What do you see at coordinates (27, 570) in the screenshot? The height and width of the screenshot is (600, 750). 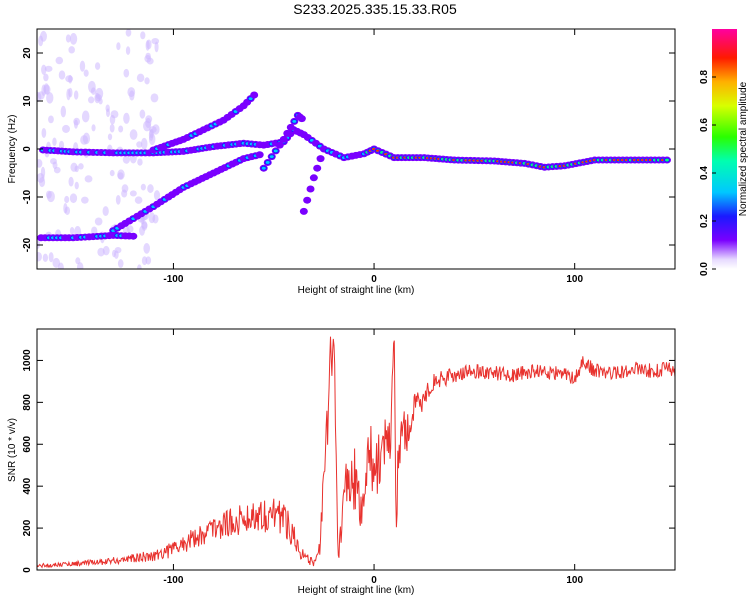 I see `snr-y-tick-label: 0` at bounding box center [27, 570].